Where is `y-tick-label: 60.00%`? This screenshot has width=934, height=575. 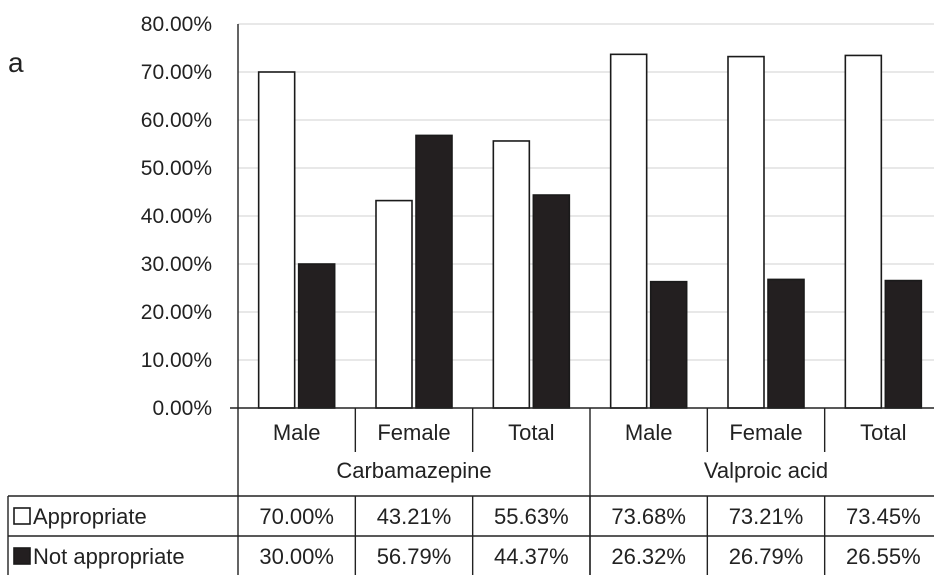
y-tick-label: 60.00% is located at coordinates (176, 120).